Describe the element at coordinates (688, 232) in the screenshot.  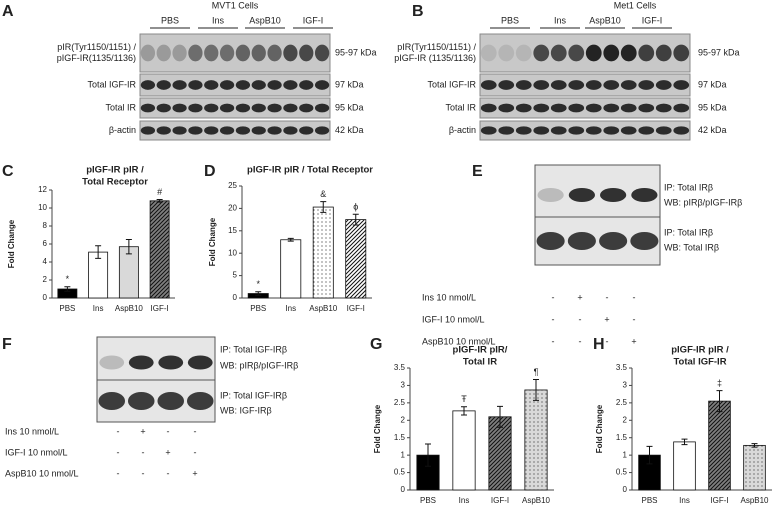
I see `blot-label: IP: Total IRβ` at that location.